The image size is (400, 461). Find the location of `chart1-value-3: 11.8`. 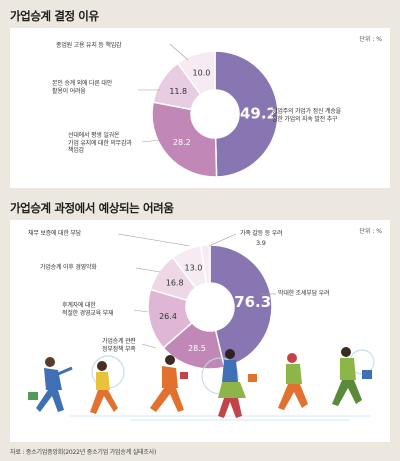

chart1-value-3: 11.8 is located at coordinates (178, 91).